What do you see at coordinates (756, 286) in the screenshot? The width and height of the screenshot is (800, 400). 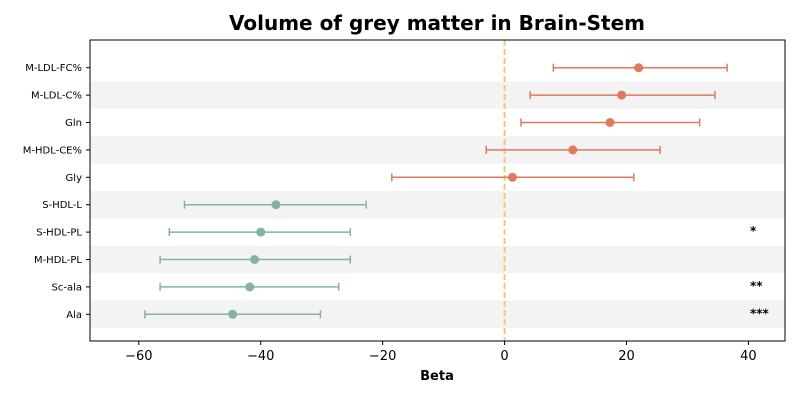 I see `significance-label: **` at bounding box center [756, 286].